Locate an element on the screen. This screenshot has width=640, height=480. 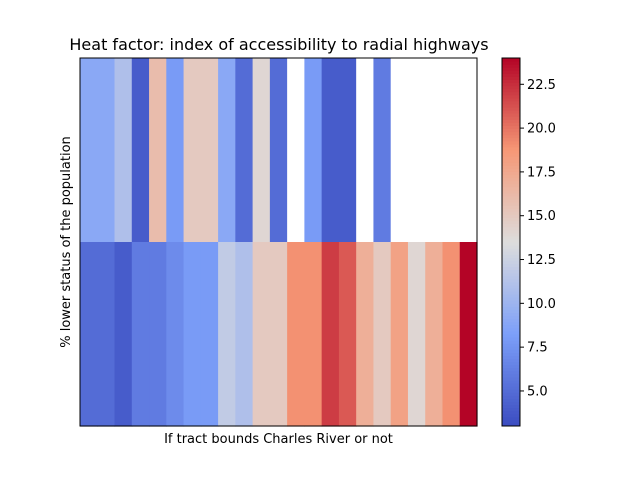
y-axis-label: % lower status of the population is located at coordinates (66, 242).